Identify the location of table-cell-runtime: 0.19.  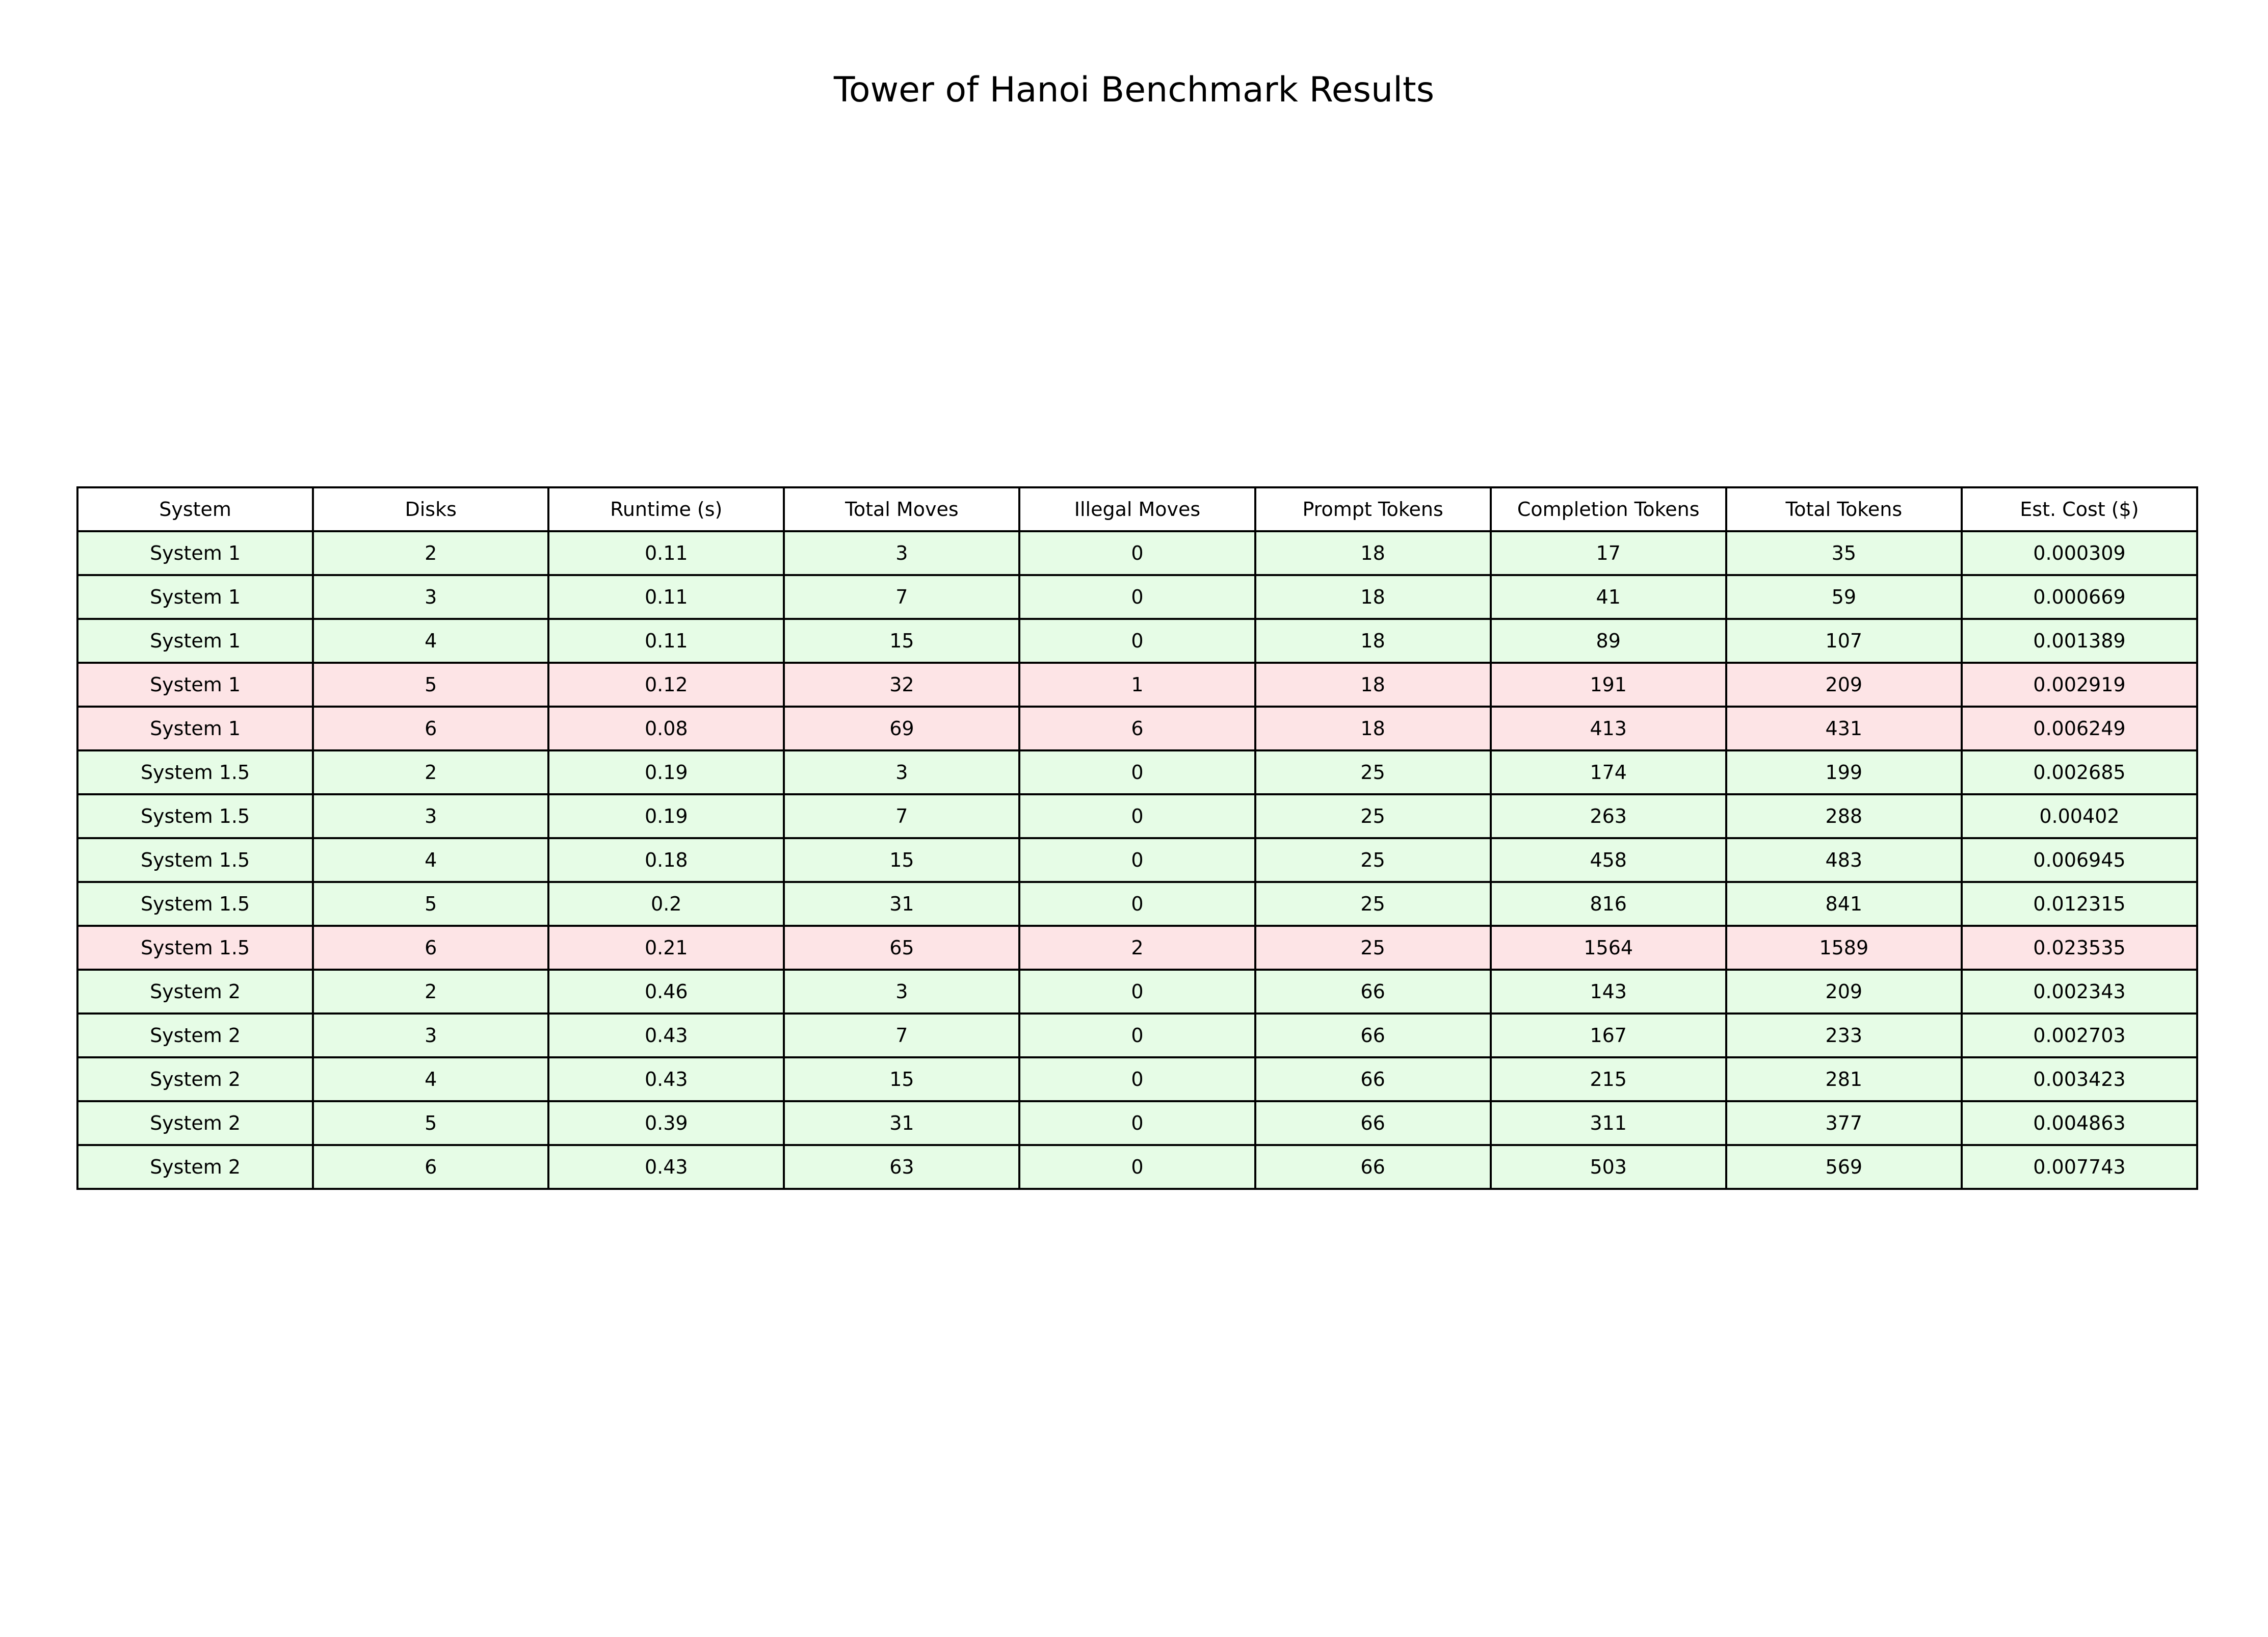
(666, 772).